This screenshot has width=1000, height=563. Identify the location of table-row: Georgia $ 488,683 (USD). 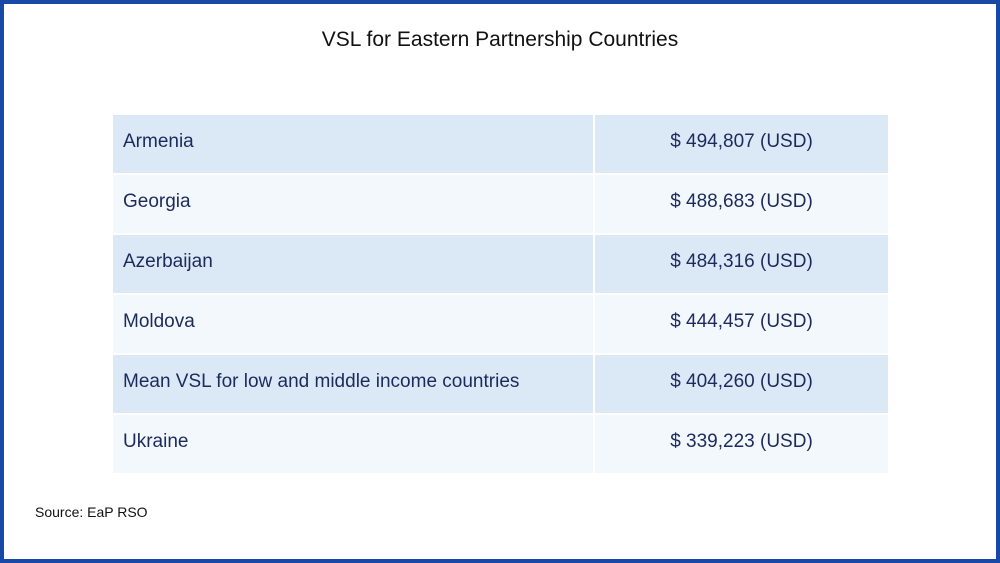
(500, 204).